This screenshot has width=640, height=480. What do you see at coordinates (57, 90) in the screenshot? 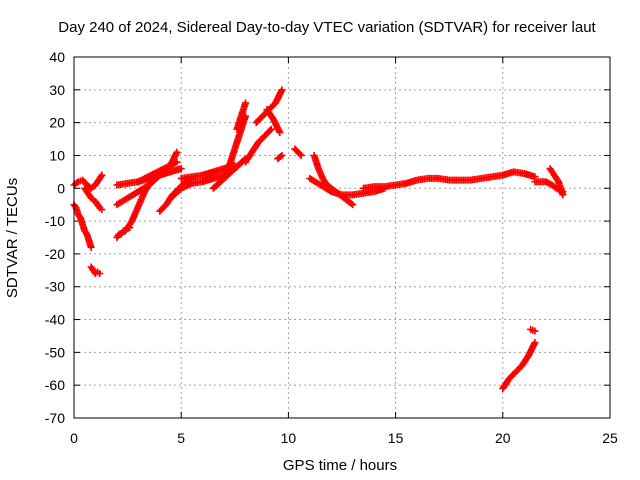
I see `y-tick-label: 30` at bounding box center [57, 90].